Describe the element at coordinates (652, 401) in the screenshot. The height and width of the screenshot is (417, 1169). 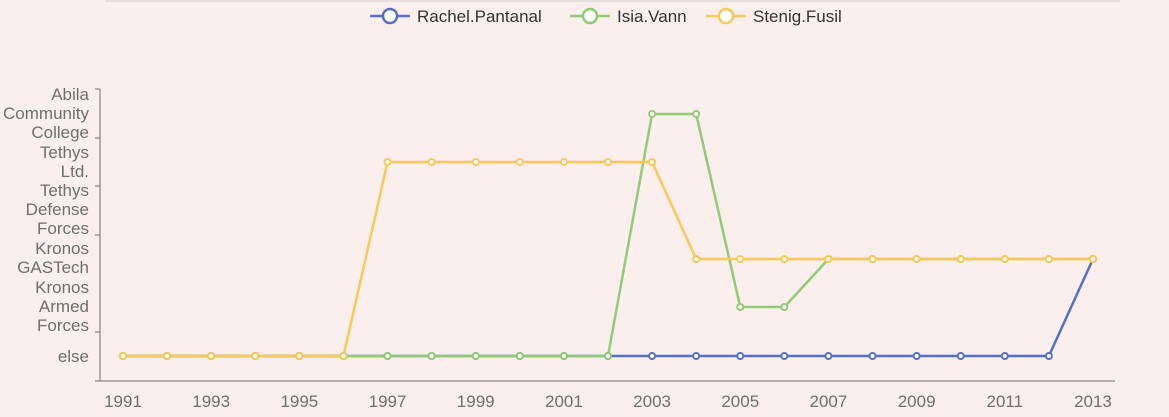
I see `x-tick-label: 2003` at that location.